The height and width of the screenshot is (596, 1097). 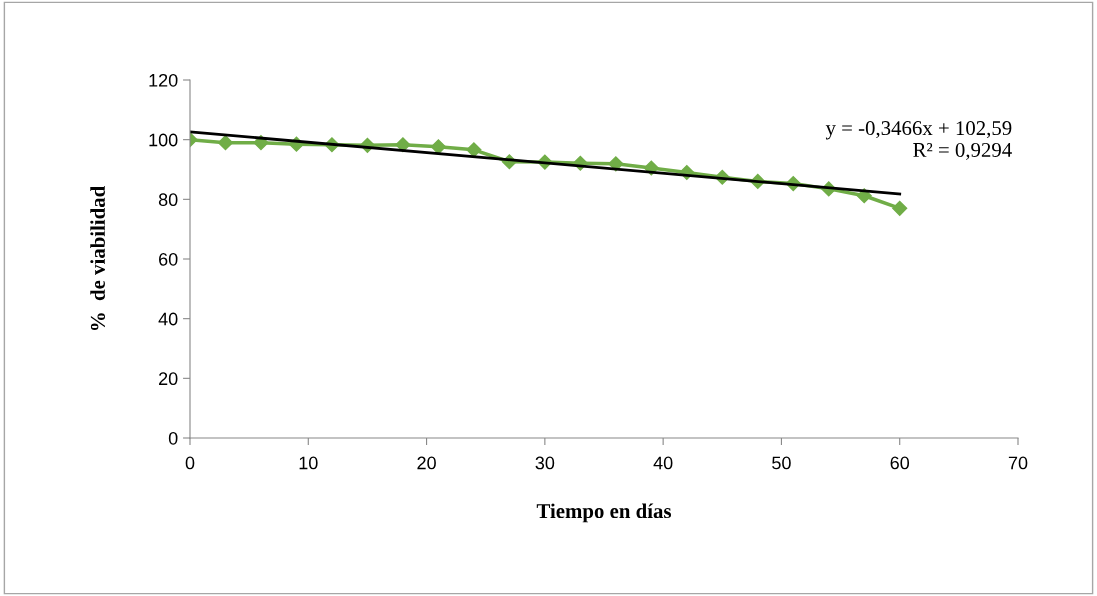 I want to click on y-tick-label: 20, so click(x=168, y=379).